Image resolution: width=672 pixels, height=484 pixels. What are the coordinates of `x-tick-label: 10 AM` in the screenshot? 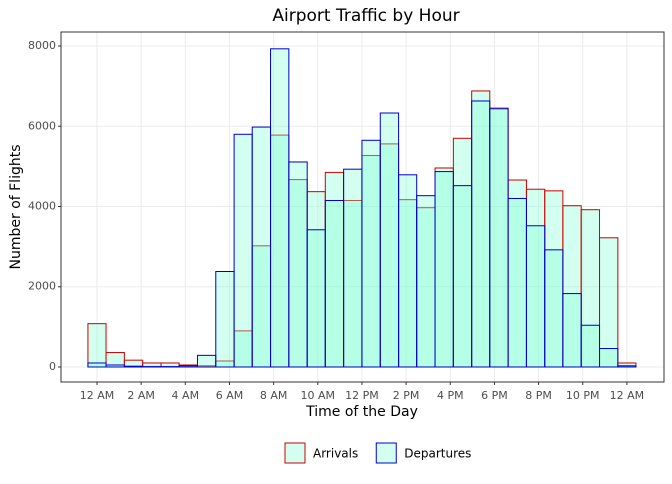 It's located at (318, 395).